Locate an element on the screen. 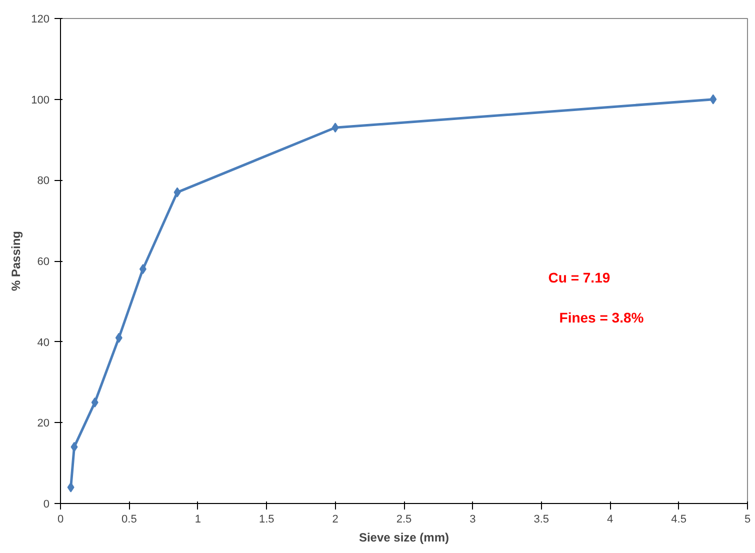 This screenshot has width=755, height=553. y-axis-title: % Passing is located at coordinates (16, 261).